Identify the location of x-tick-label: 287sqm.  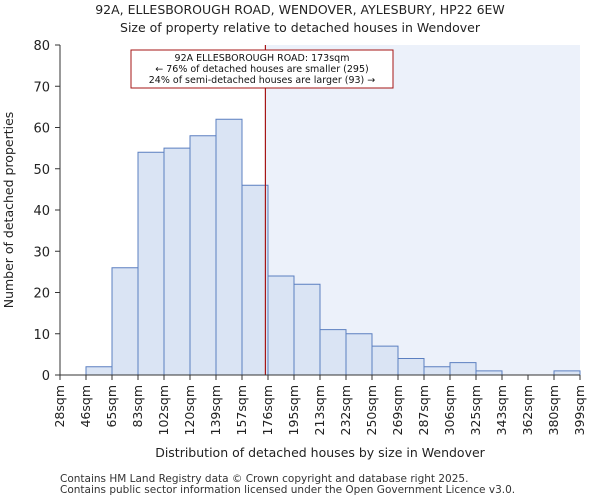
(423, 410).